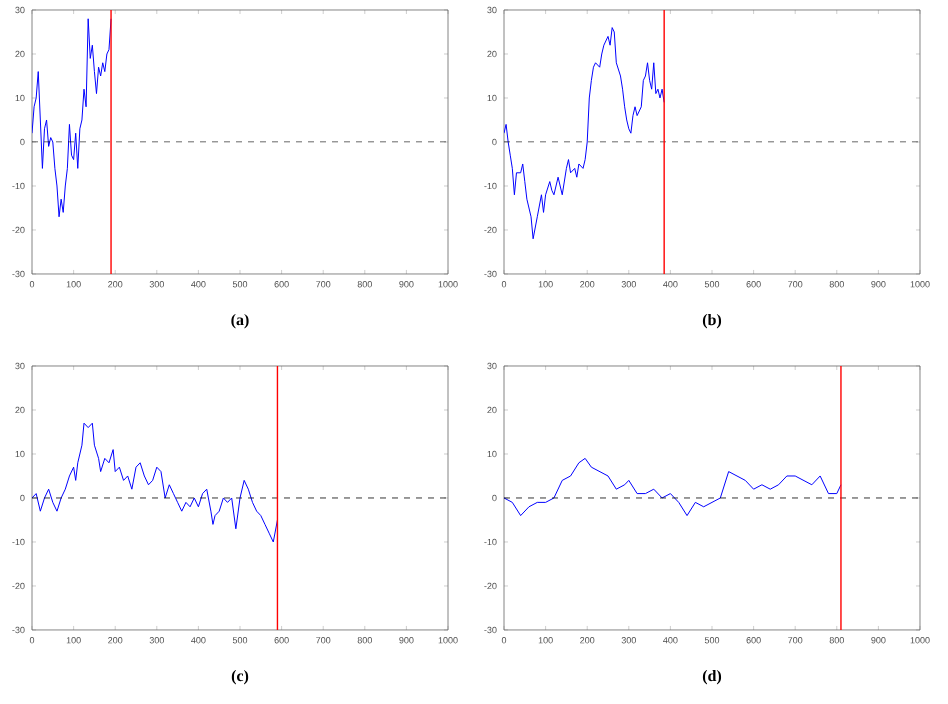 Image resolution: width=948 pixels, height=704 pixels. I want to click on text: (a), so click(240, 321).